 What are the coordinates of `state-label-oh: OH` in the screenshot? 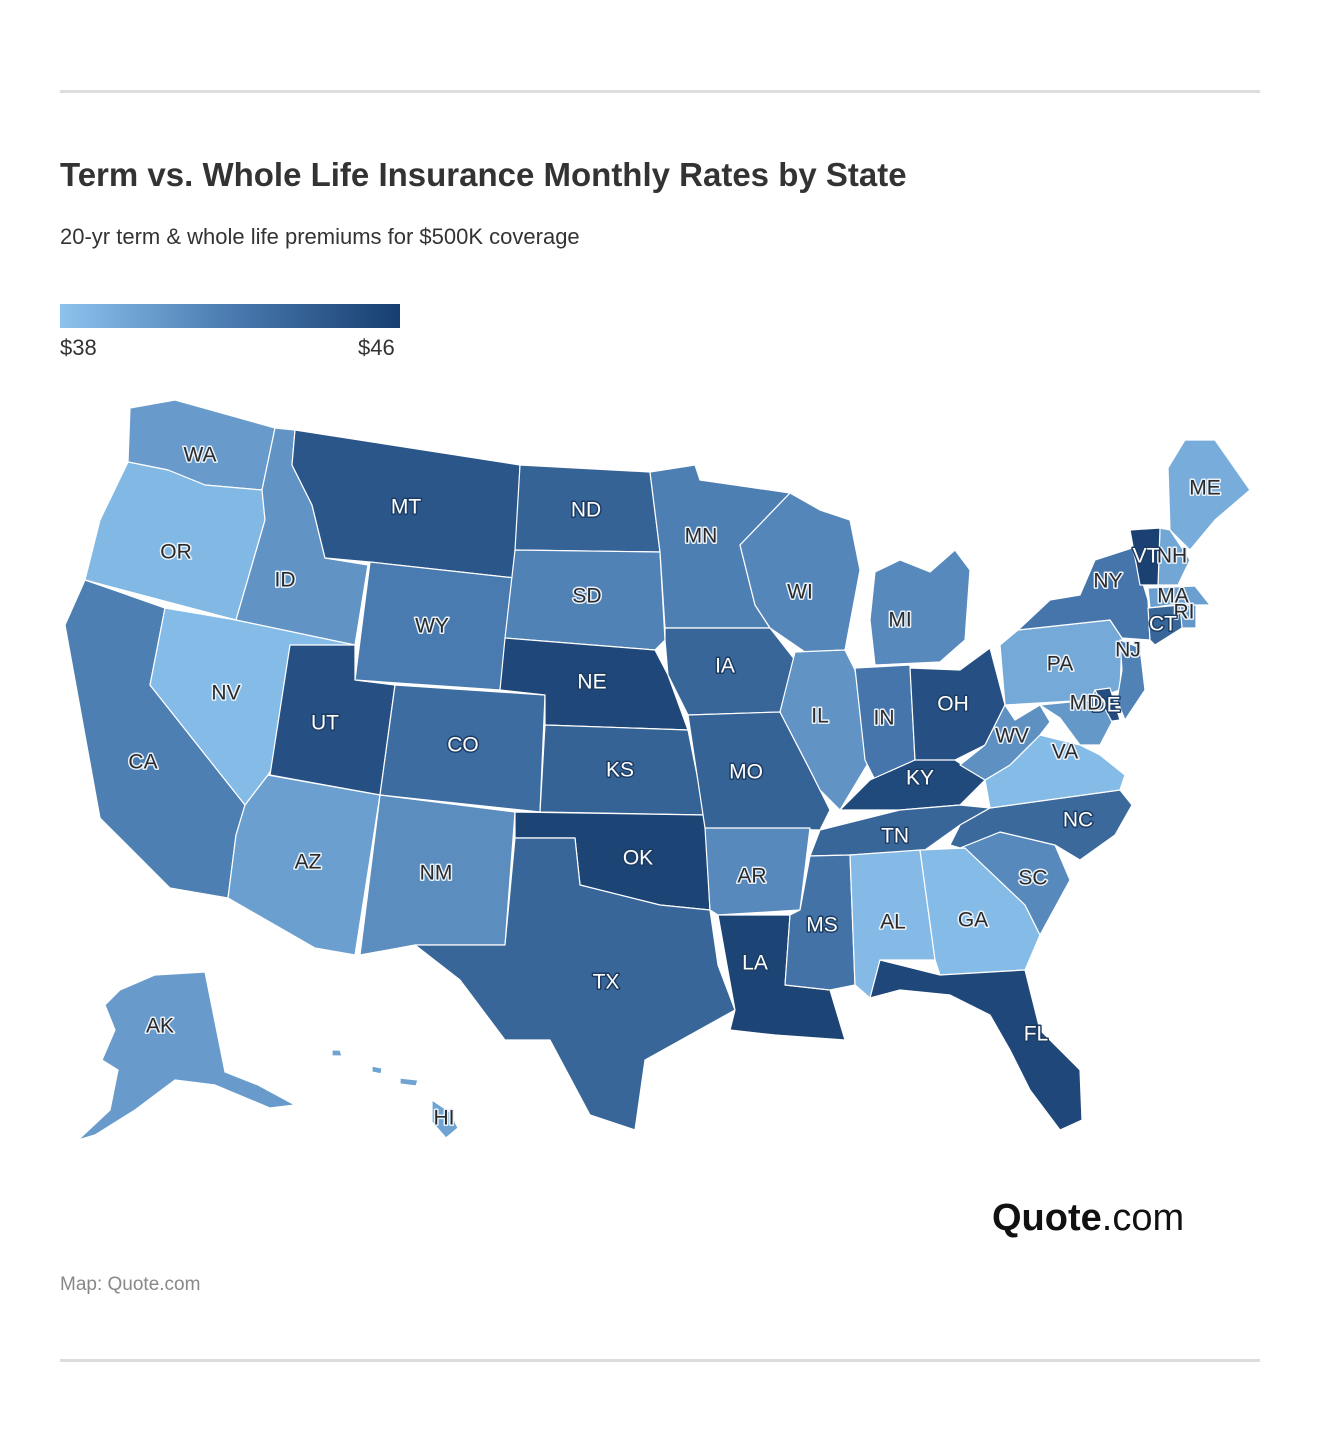 It's located at (953, 704).